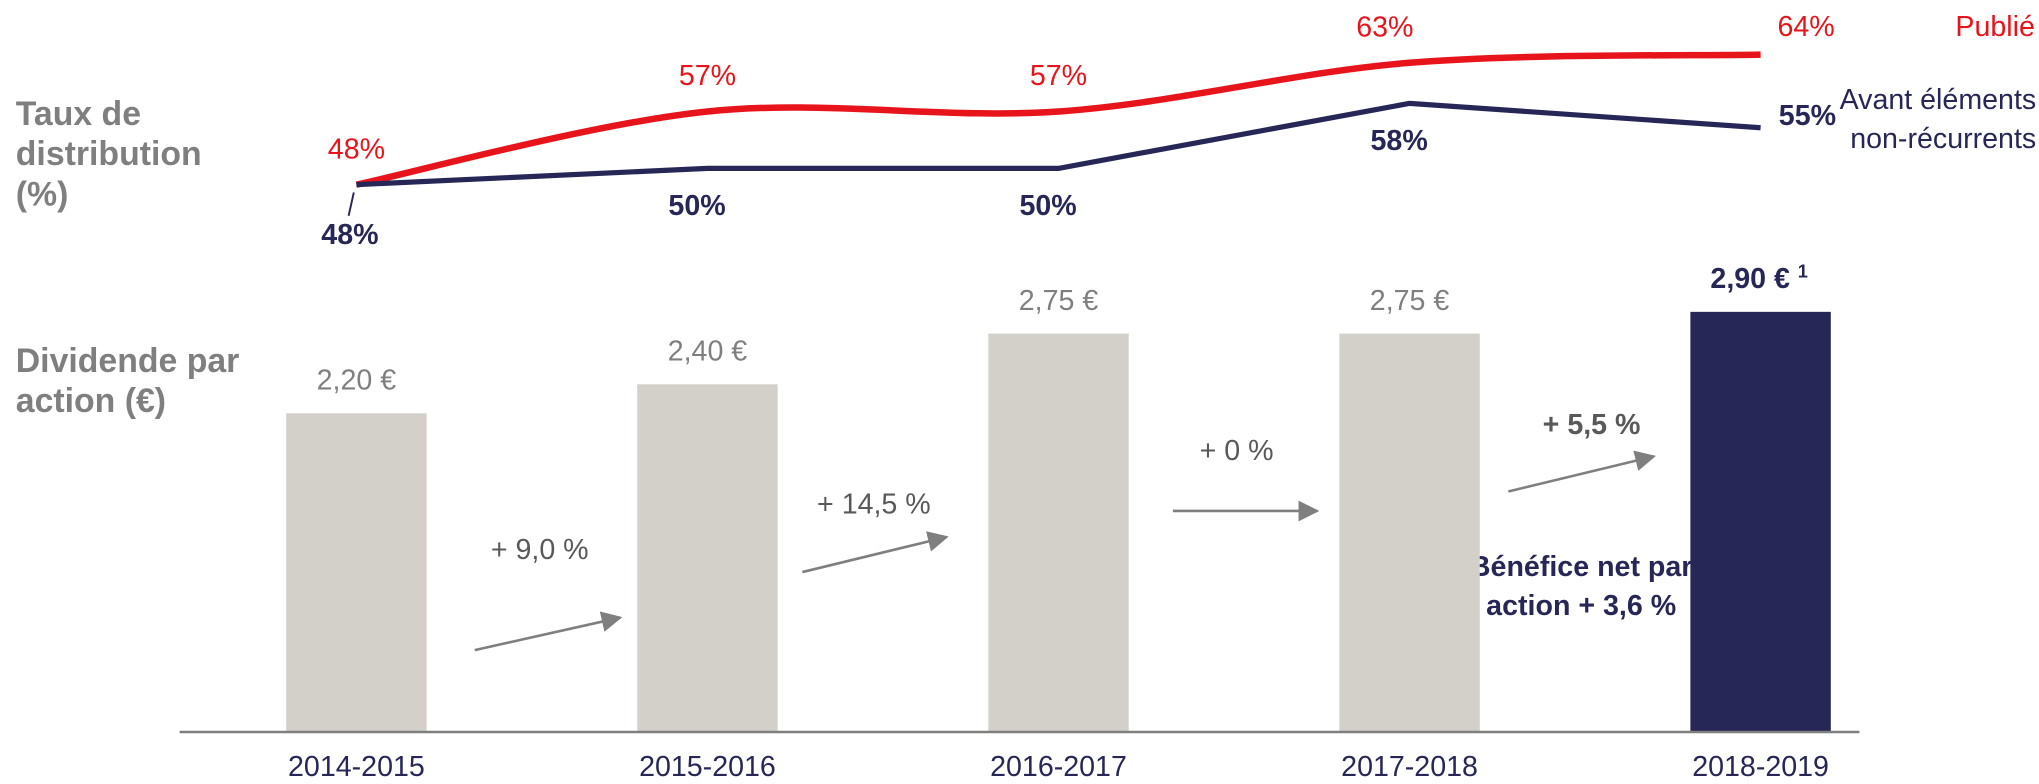 This screenshot has height=784, width=2039. What do you see at coordinates (1058, 767) in the screenshot?
I see `x-tick-label: 2016-2017` at bounding box center [1058, 767].